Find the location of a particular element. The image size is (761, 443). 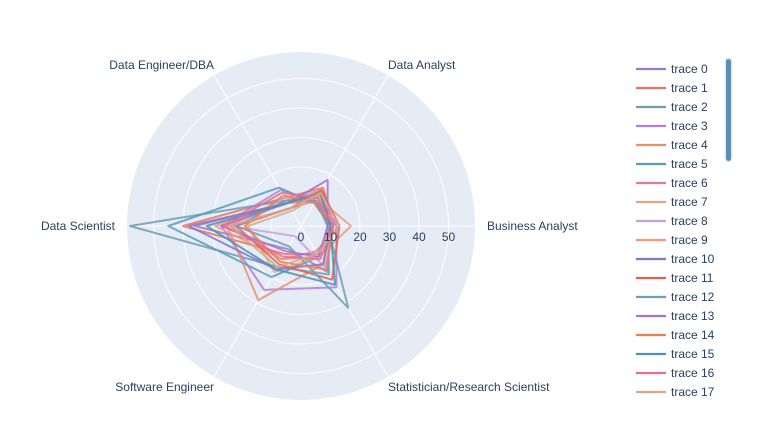

legend-label-1: trace 1 is located at coordinates (689, 88).